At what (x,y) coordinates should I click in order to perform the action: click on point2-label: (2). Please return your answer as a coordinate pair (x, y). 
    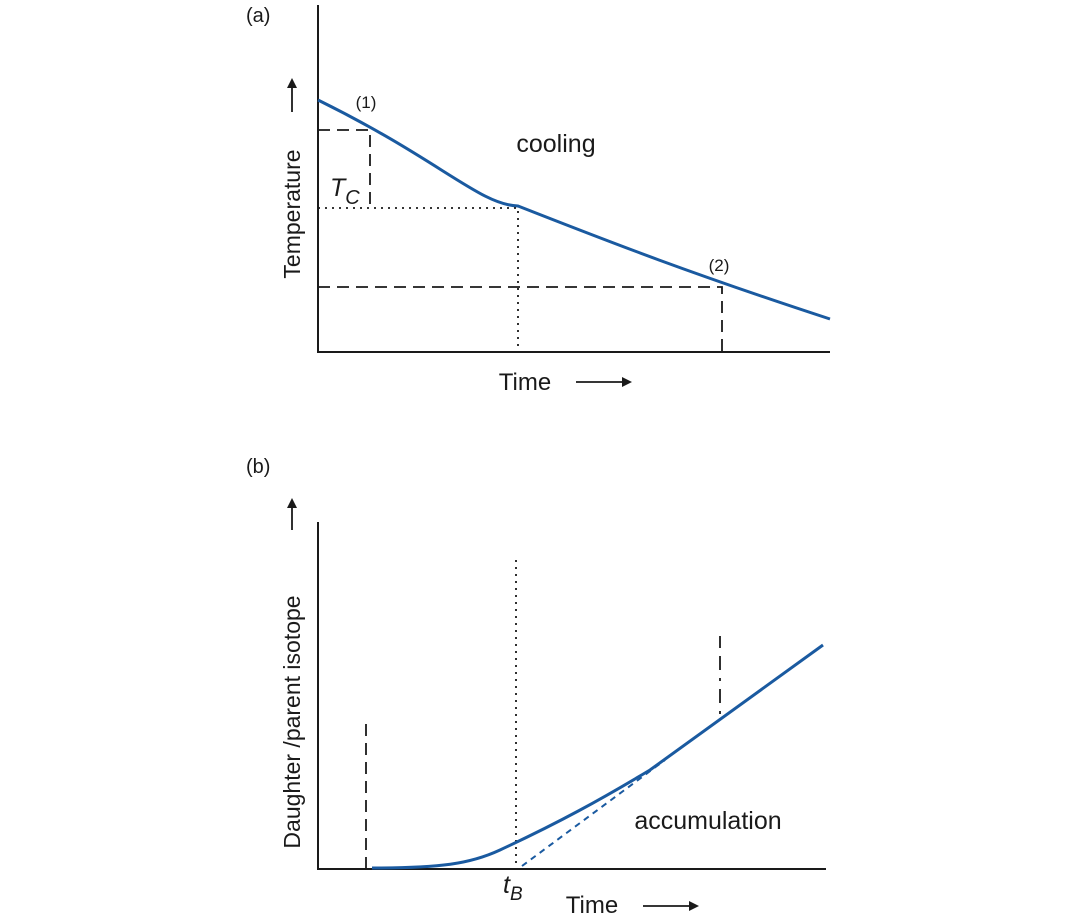
    Looking at the image, I should click on (719, 265).